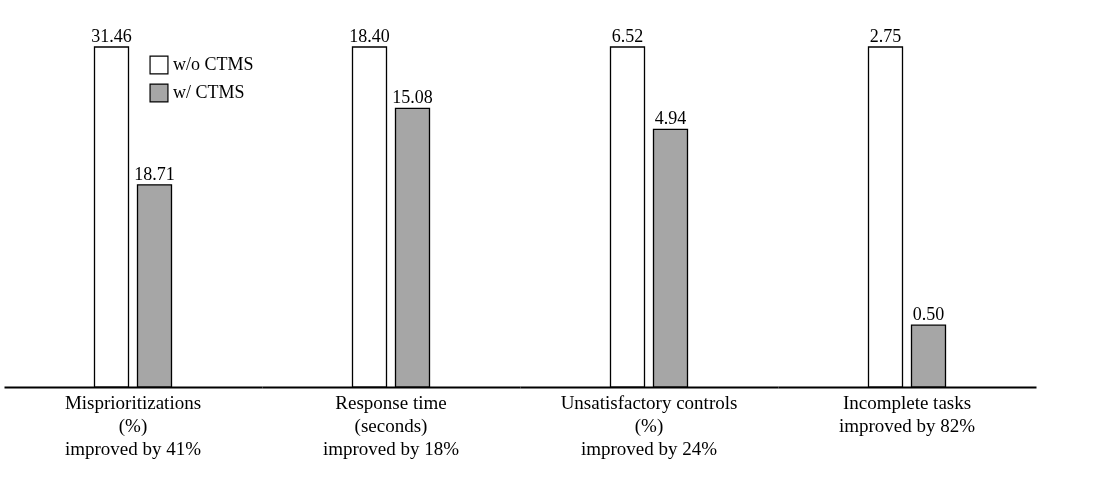 The width and height of the screenshot is (1095, 480). Describe the element at coordinates (133, 425) in the screenshot. I see `x-tick-label: Misprioritizations (%) improved by 41%` at that location.